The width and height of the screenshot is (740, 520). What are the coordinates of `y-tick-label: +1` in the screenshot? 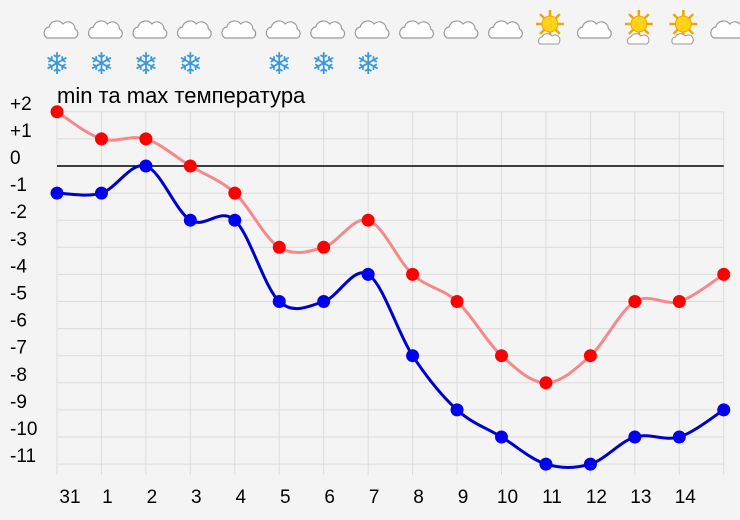 It's located at (21, 131).